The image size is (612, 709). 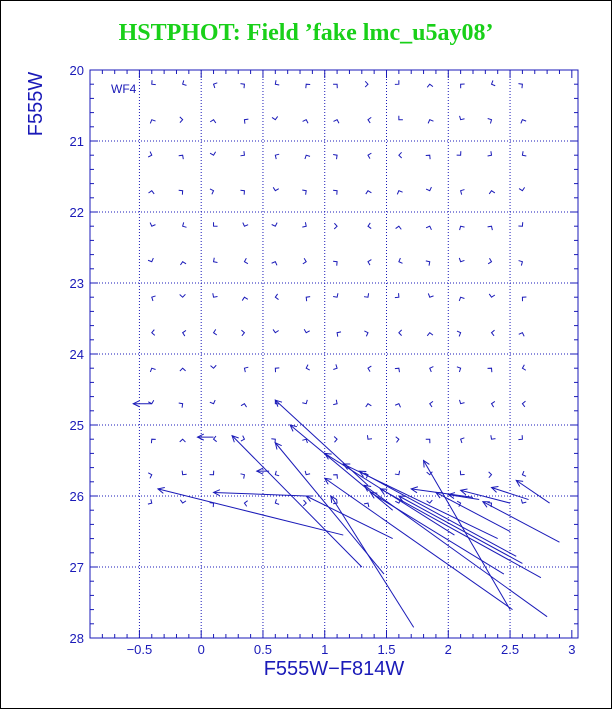 What do you see at coordinates (510, 649) in the screenshot?
I see `x-tick-label: 2.5` at bounding box center [510, 649].